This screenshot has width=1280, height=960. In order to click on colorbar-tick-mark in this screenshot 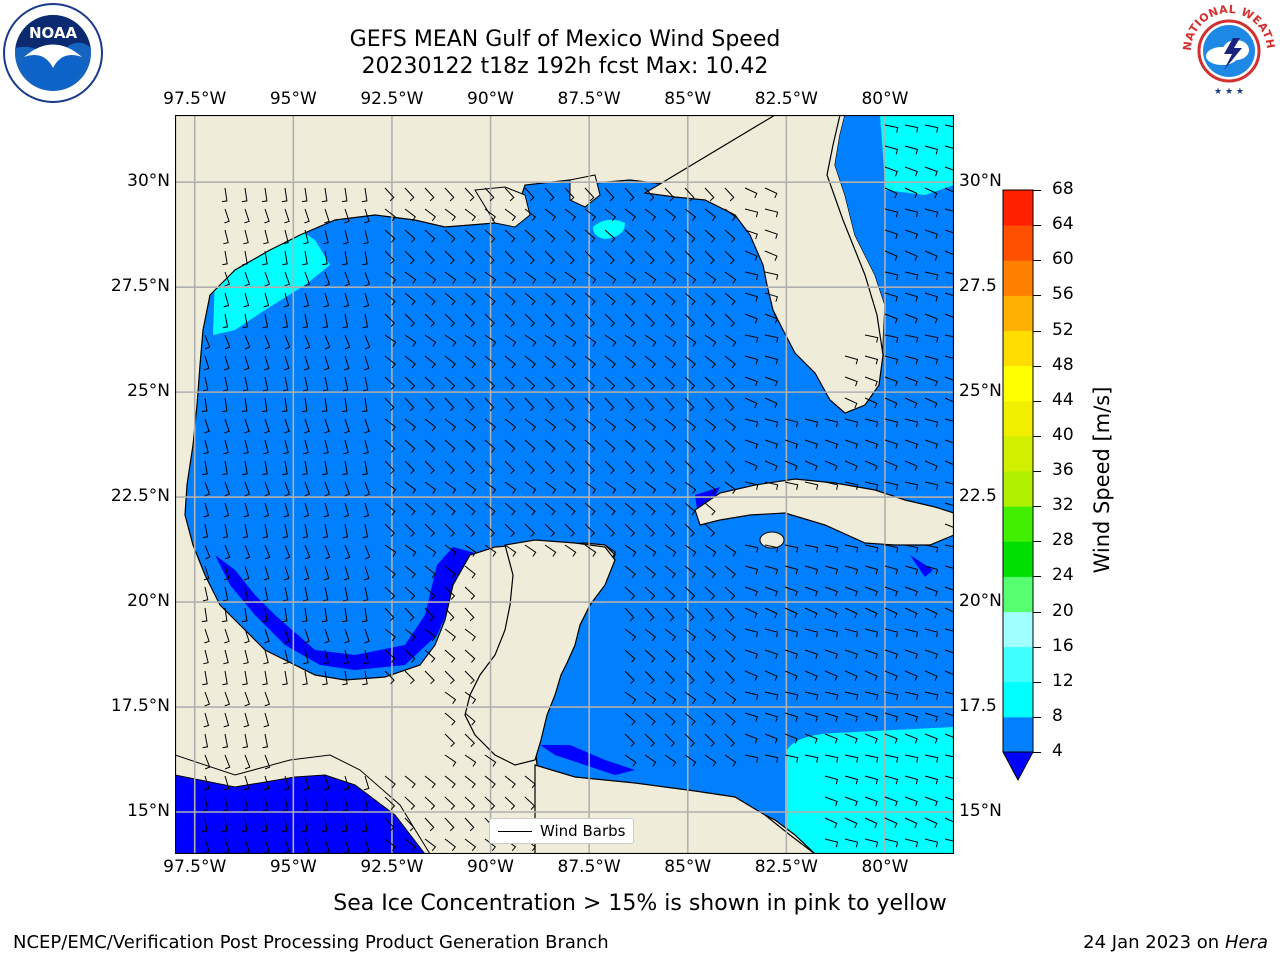, I will do `click(1037, 331)`.